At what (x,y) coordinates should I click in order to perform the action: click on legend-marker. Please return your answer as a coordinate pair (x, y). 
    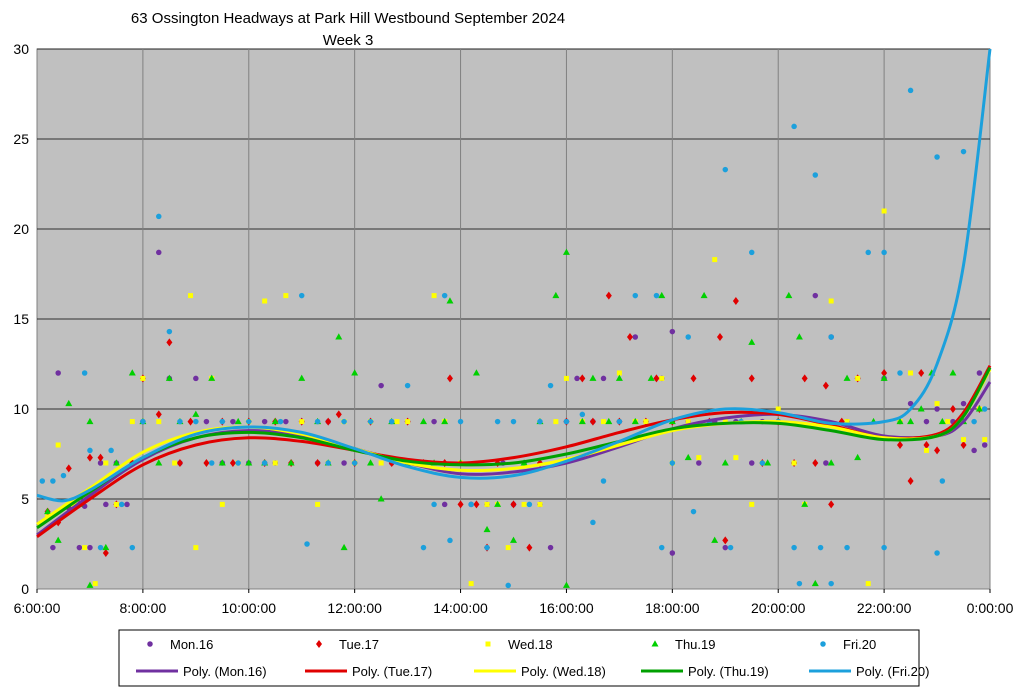
    Looking at the image, I should click on (319, 644).